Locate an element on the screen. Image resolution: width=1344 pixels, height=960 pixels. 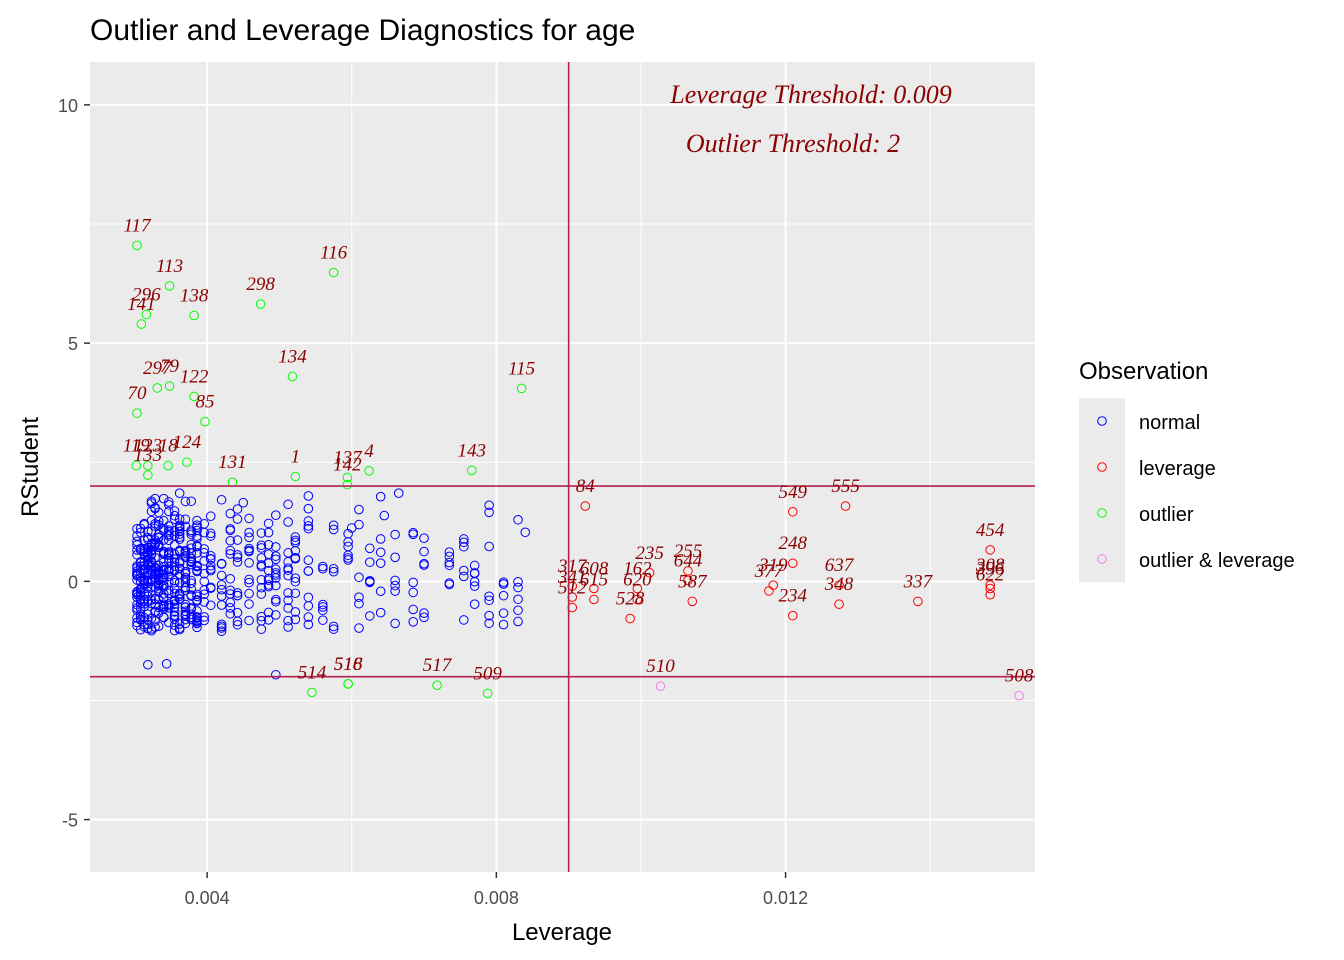
point-label-297: 297 is located at coordinates (158, 368).